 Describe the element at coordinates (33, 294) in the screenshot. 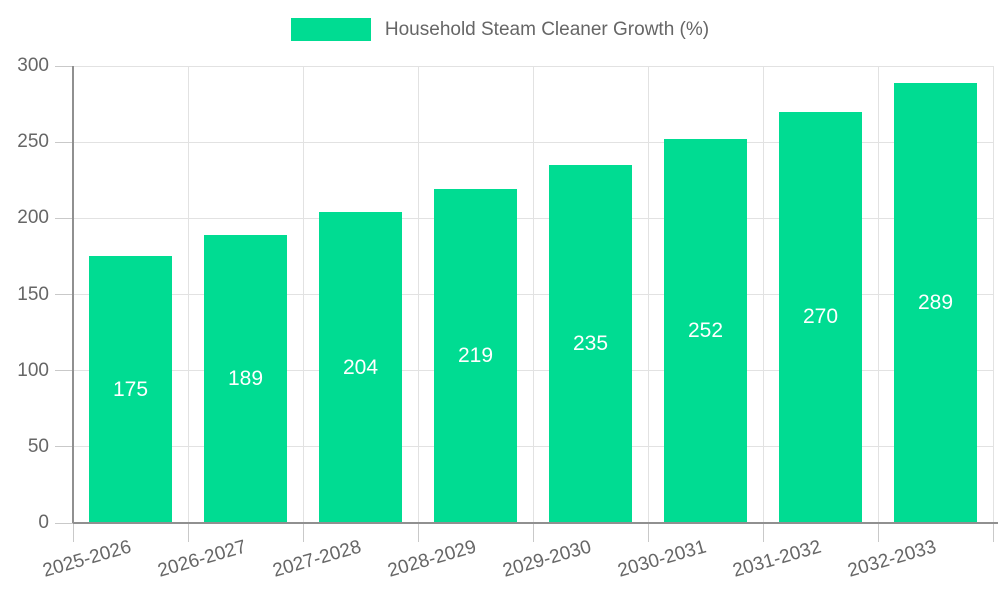

I see `y-tick-label: 150` at that location.